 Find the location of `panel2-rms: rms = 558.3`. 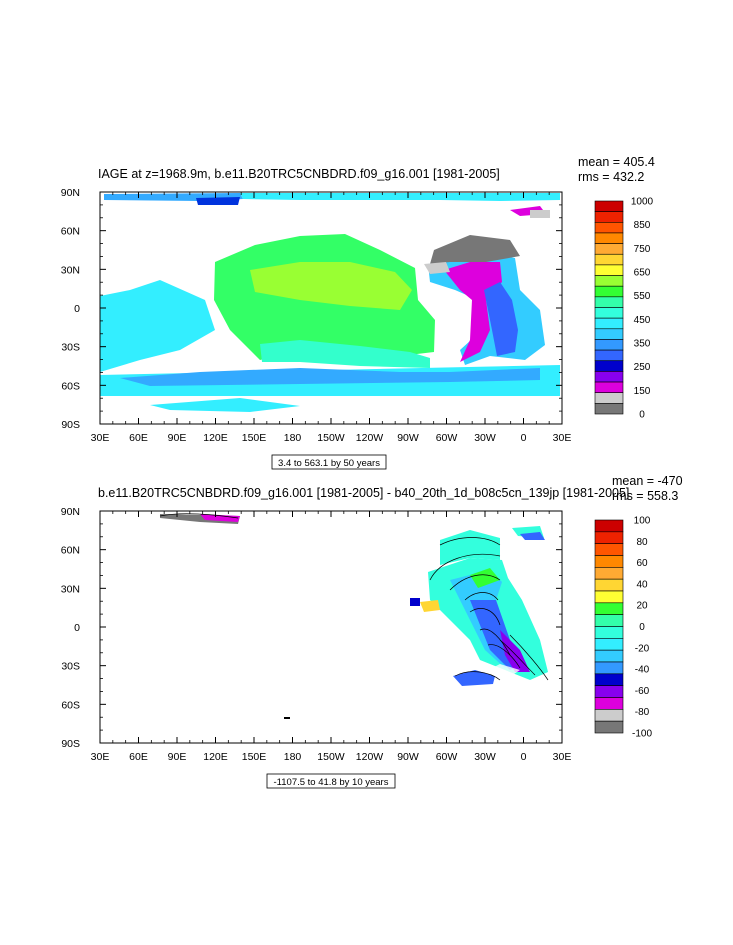

panel2-rms: rms = 558.3 is located at coordinates (645, 496).